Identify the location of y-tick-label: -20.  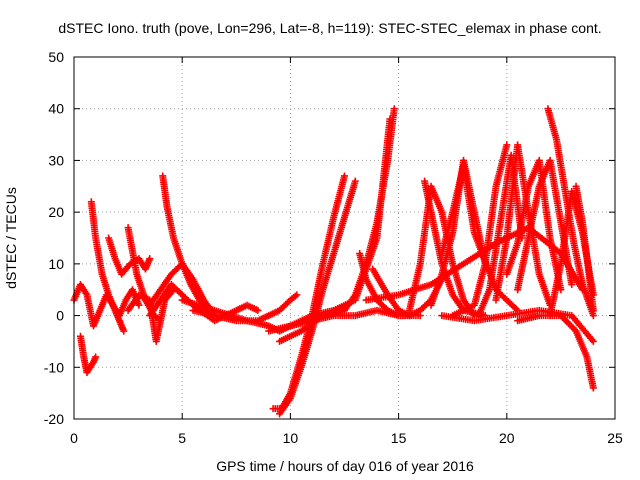
(54, 419).